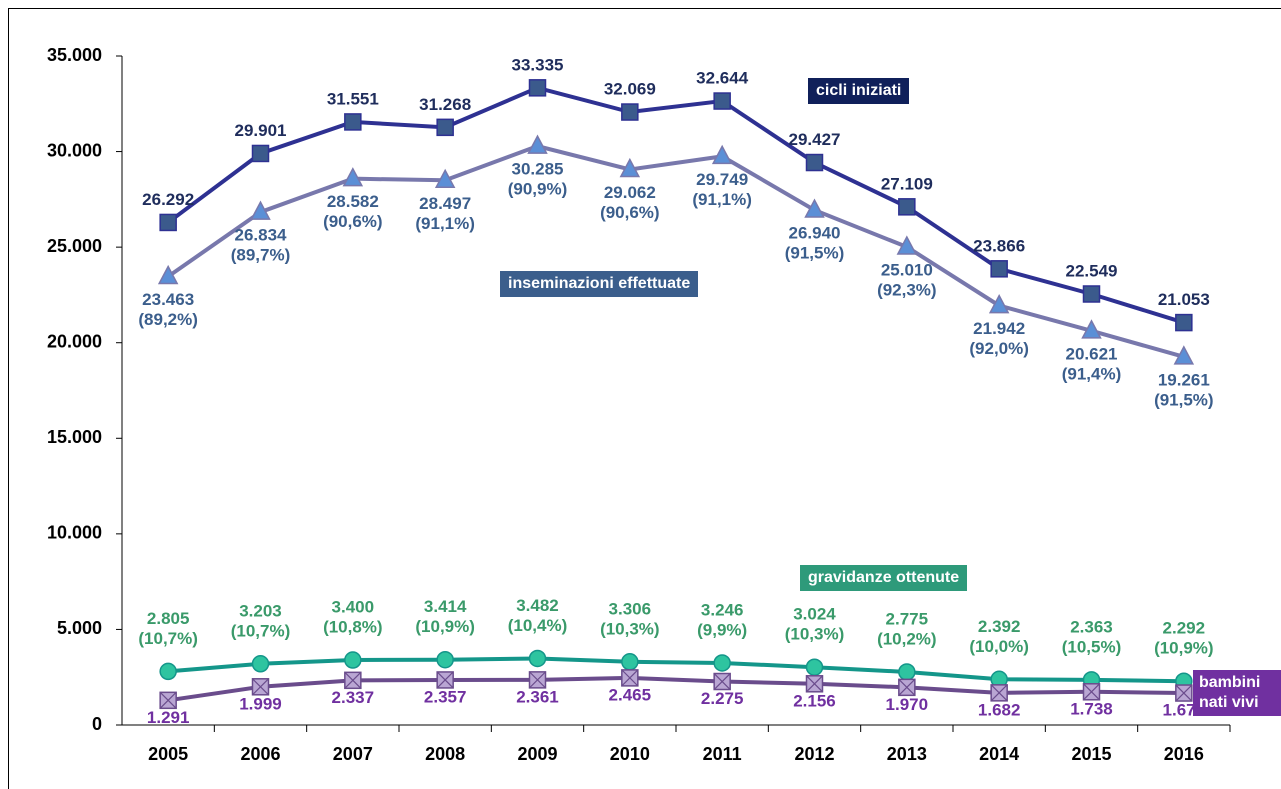  I want to click on x-tick-label: 2009, so click(537, 754).